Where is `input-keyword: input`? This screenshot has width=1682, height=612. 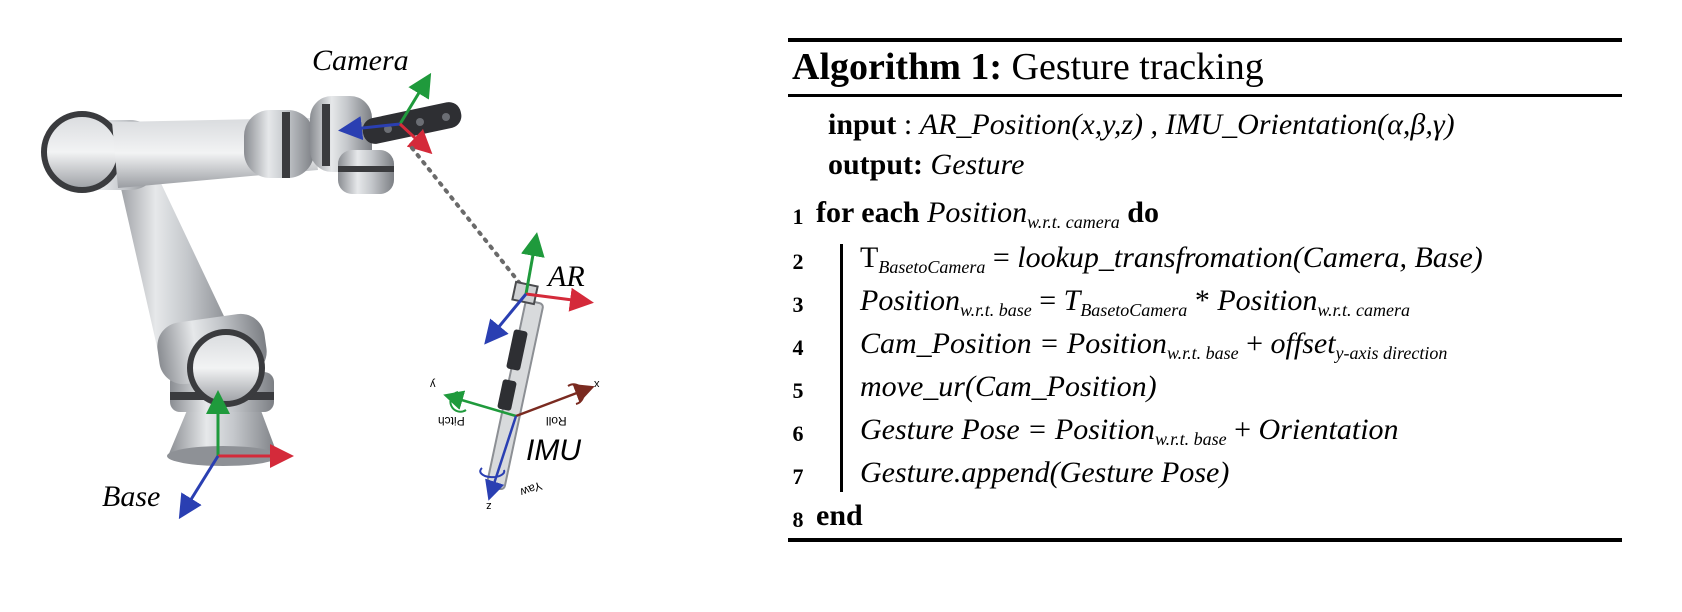 input-keyword: input is located at coordinates (862, 124).